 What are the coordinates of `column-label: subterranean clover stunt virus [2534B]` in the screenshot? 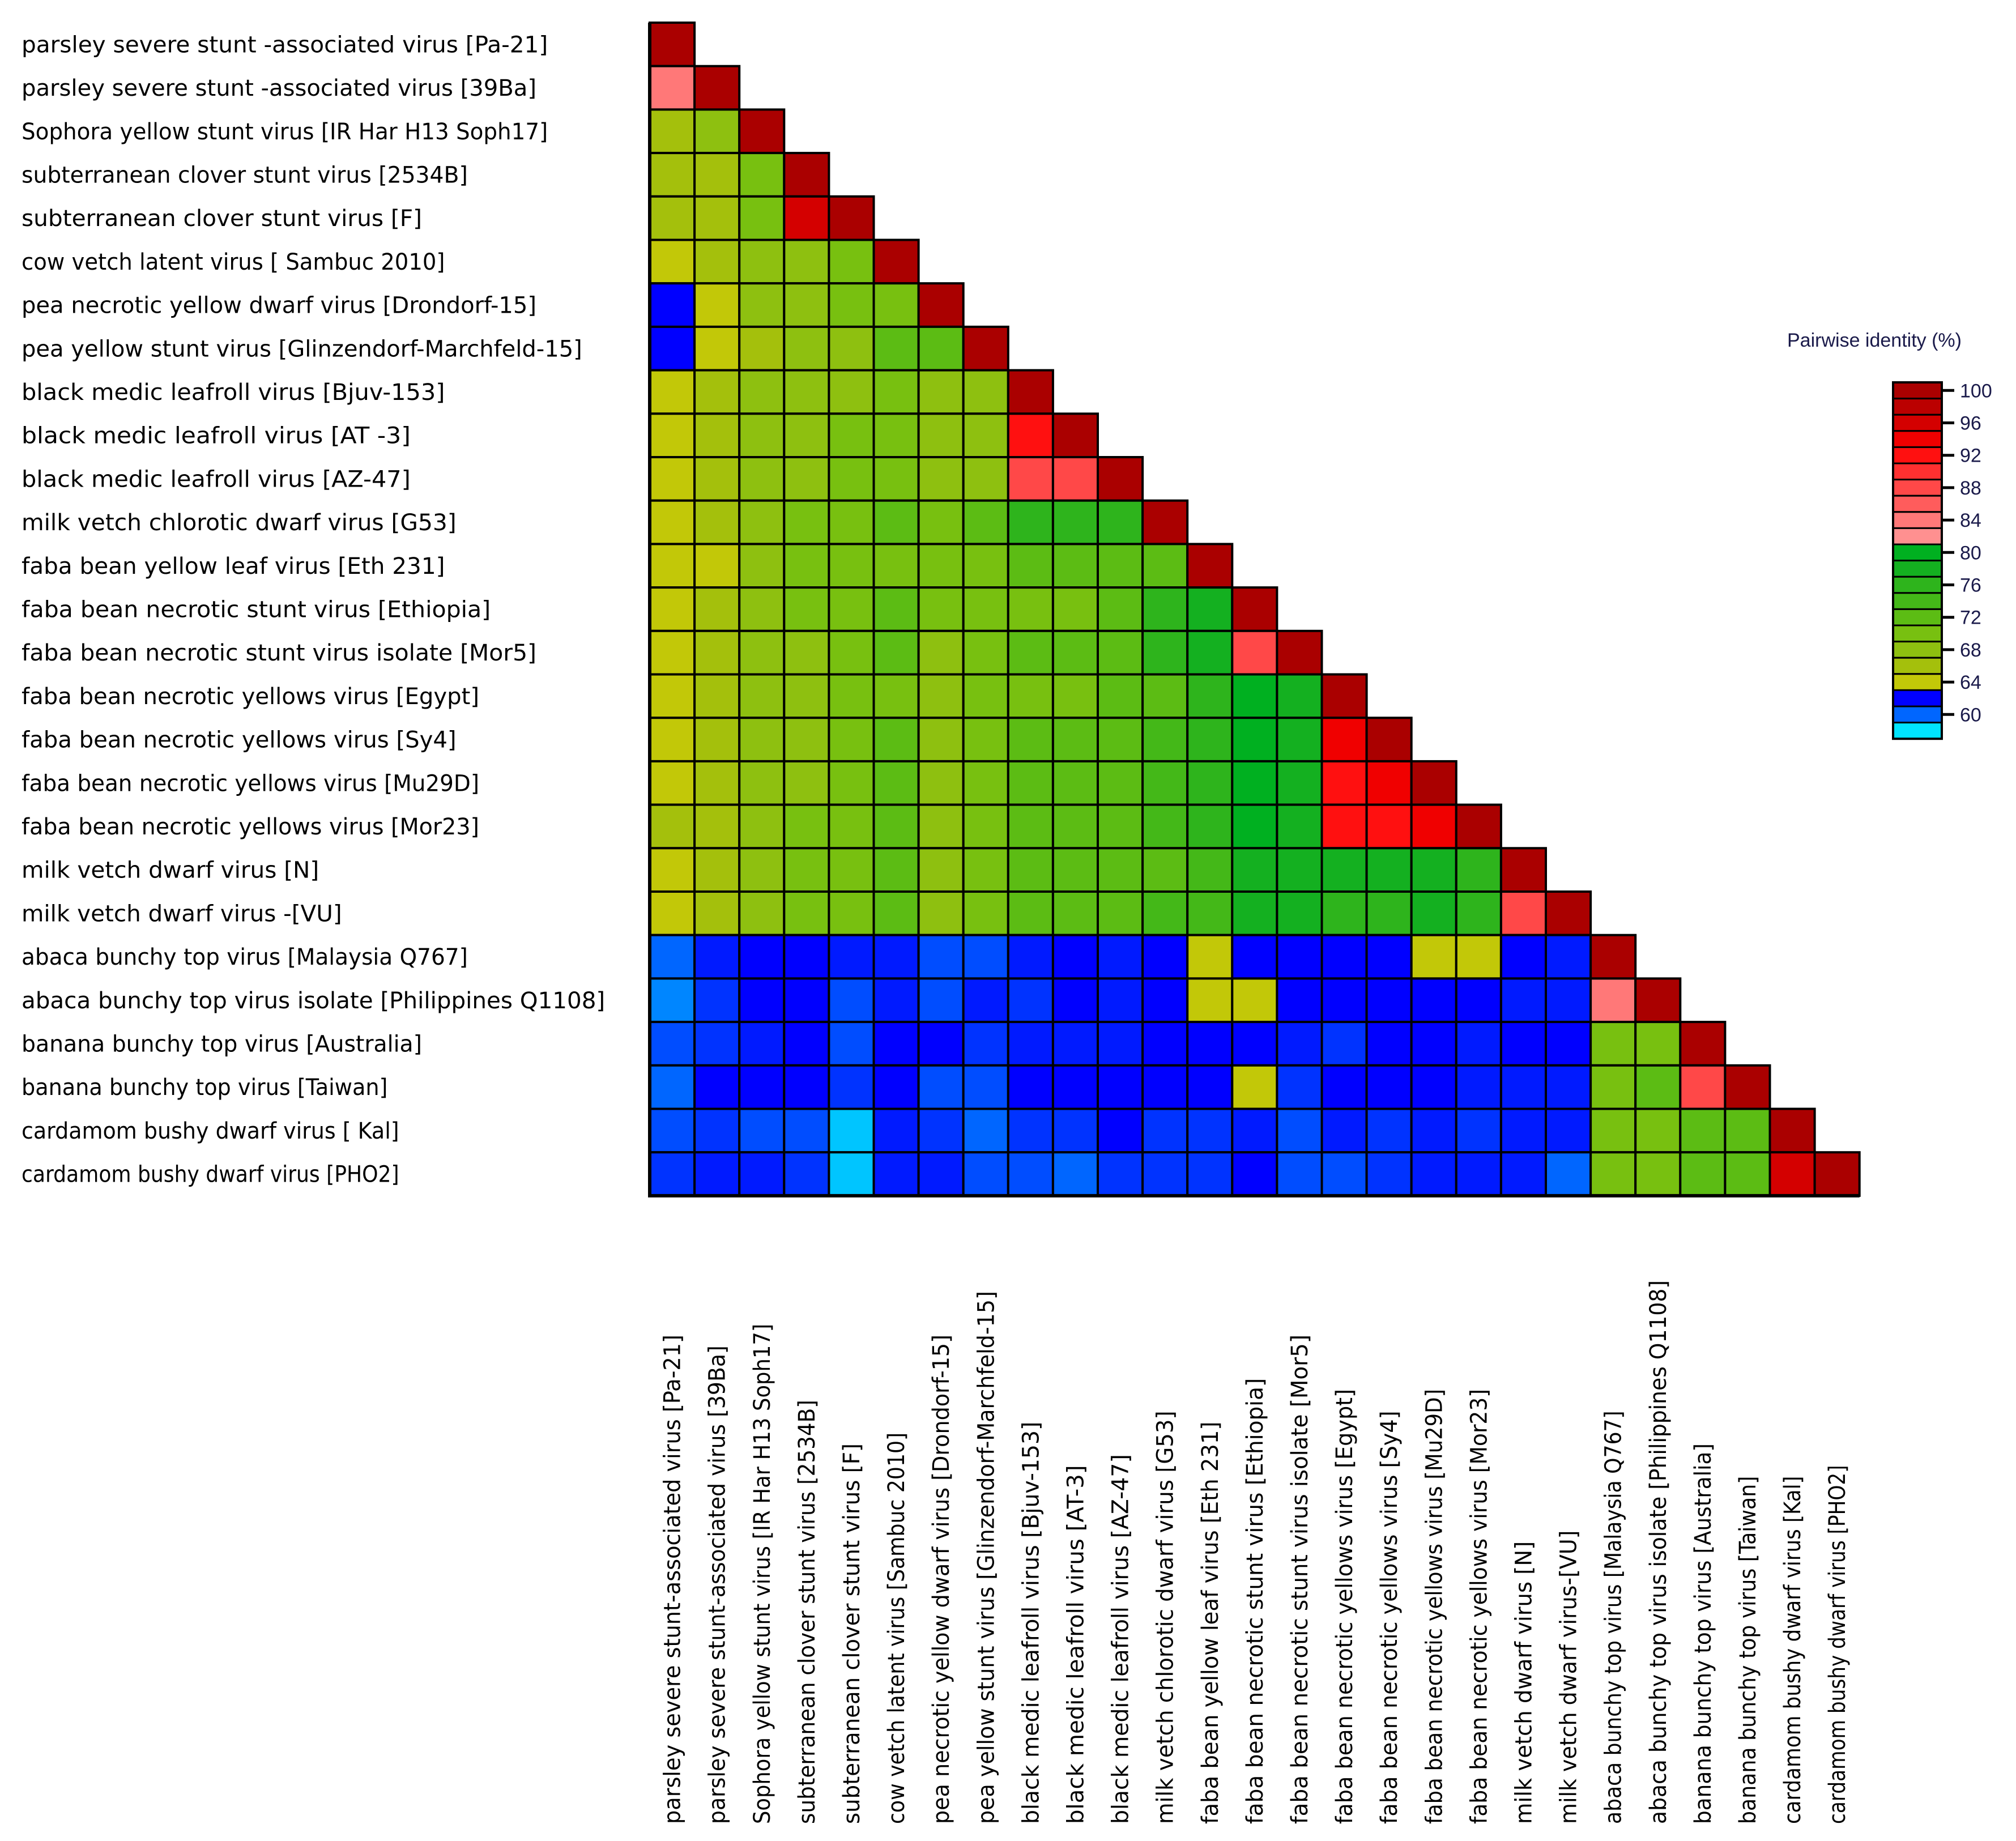 It's located at (807, 1612).